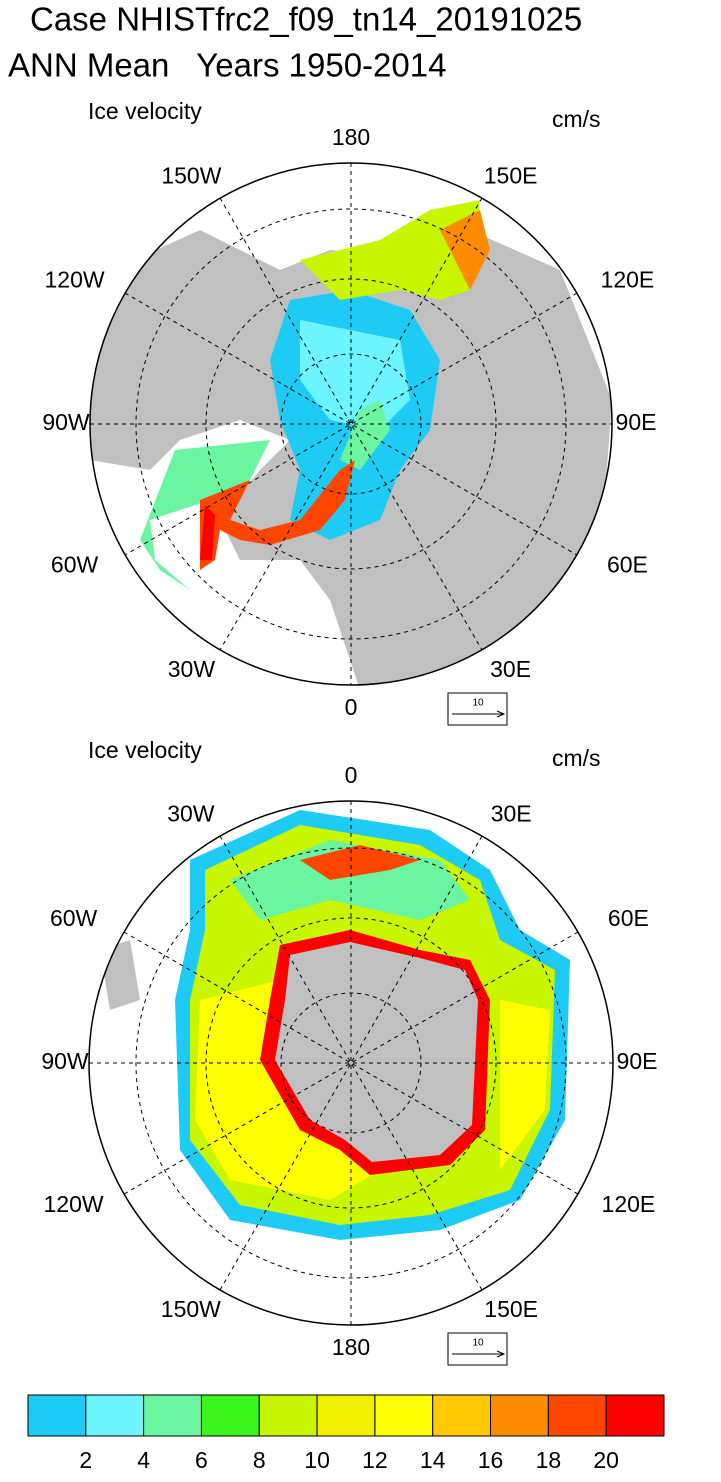  I want to click on colorbar-label: 10, so click(317, 1460).